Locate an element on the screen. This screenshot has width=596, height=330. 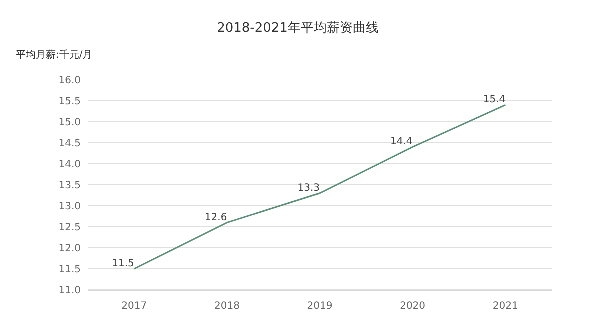
y-tick-label: 12.0 is located at coordinates (69, 249).